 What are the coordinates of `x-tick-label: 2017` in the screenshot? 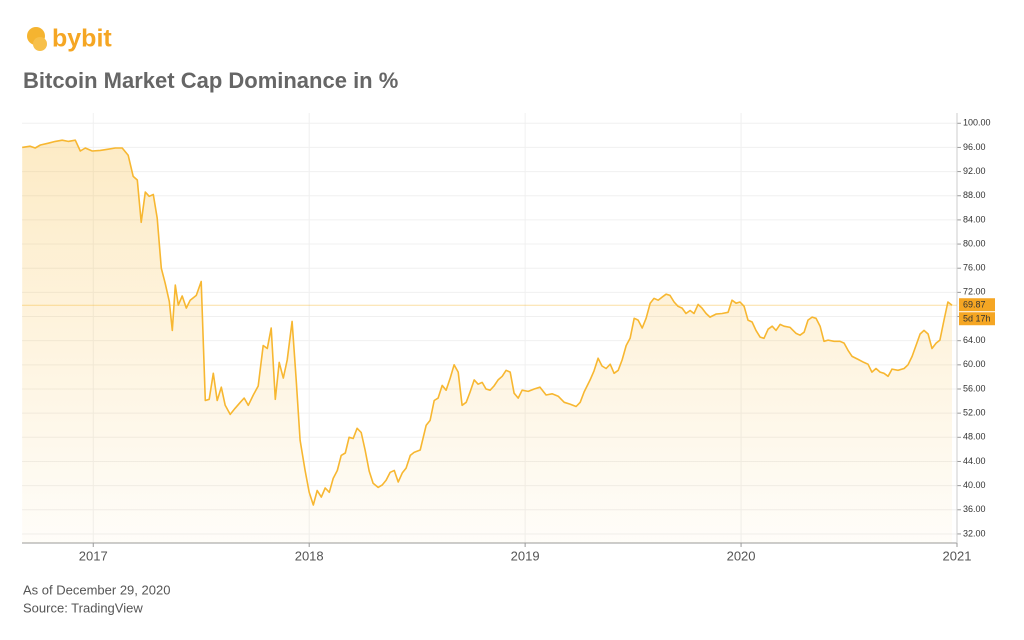 It's located at (93, 555).